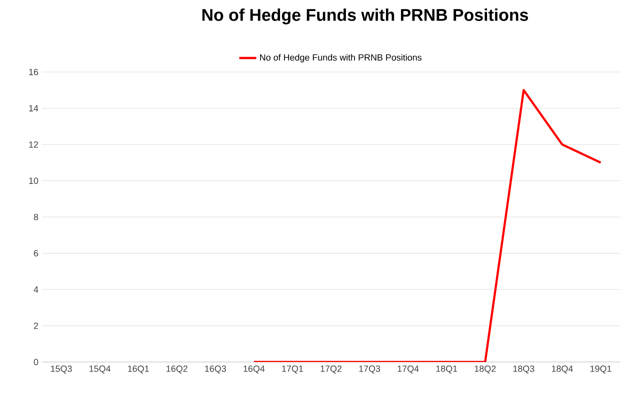 The width and height of the screenshot is (625, 395). Describe the element at coordinates (138, 370) in the screenshot. I see `x-tick-label: 16Q1` at that location.